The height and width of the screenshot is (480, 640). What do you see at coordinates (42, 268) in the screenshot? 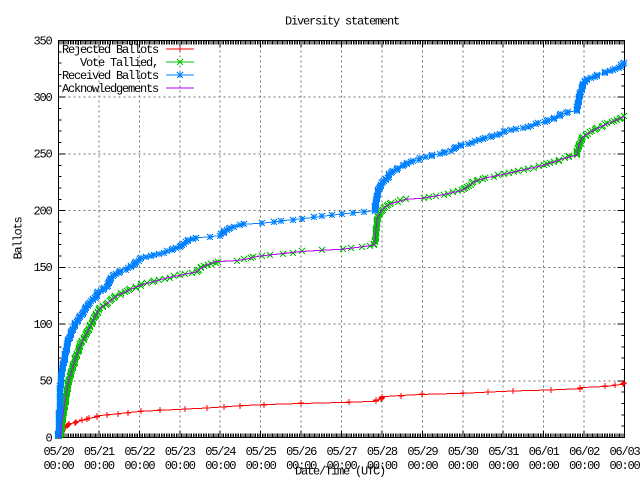
I see `svg-text: 150` at bounding box center [42, 268].